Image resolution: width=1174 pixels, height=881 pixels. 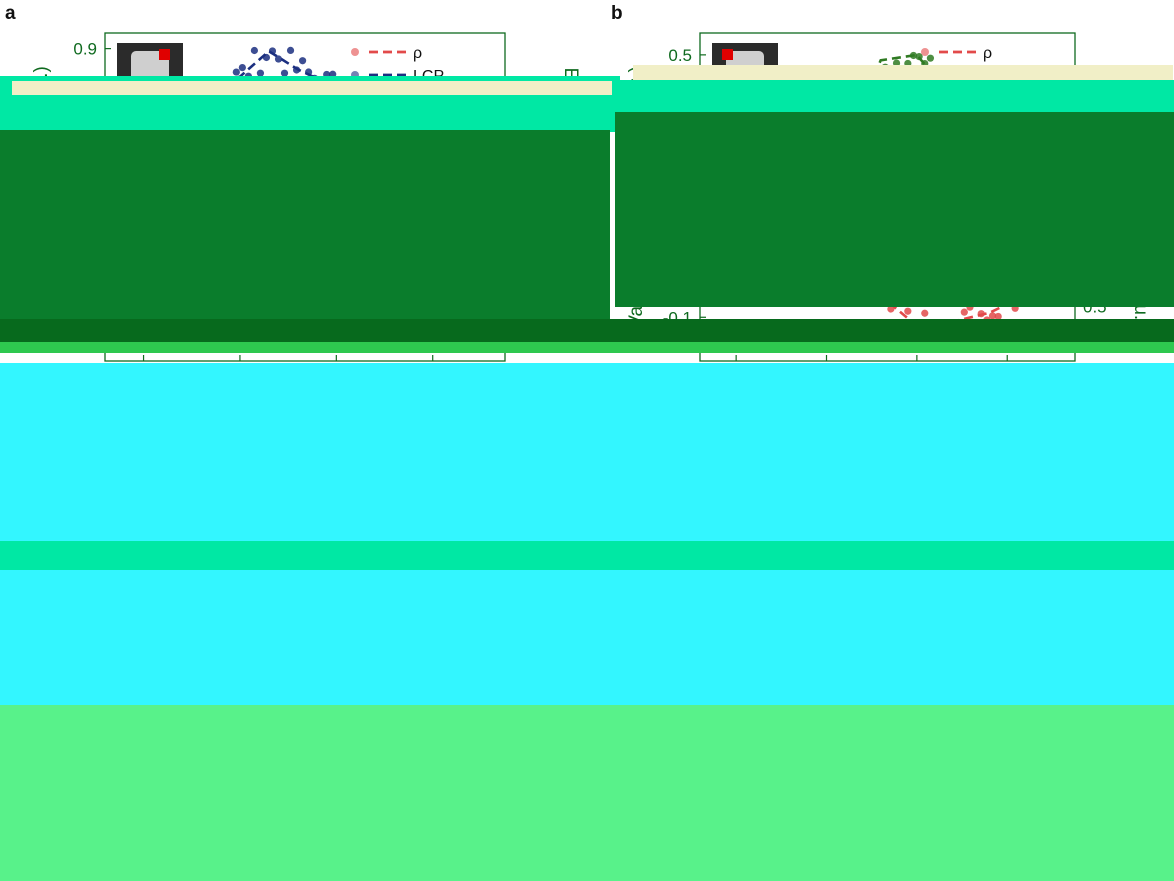 I want to click on panel-label: a, so click(x=10, y=13).